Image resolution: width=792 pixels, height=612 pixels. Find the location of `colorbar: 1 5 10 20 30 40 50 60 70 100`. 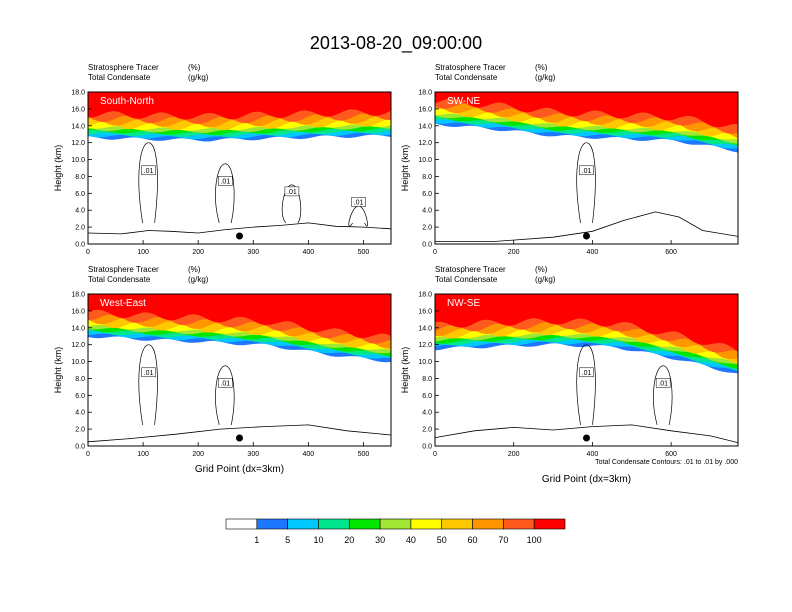

colorbar: 1 5 10 20 30 40 50 60 70 100 is located at coordinates (395, 531).